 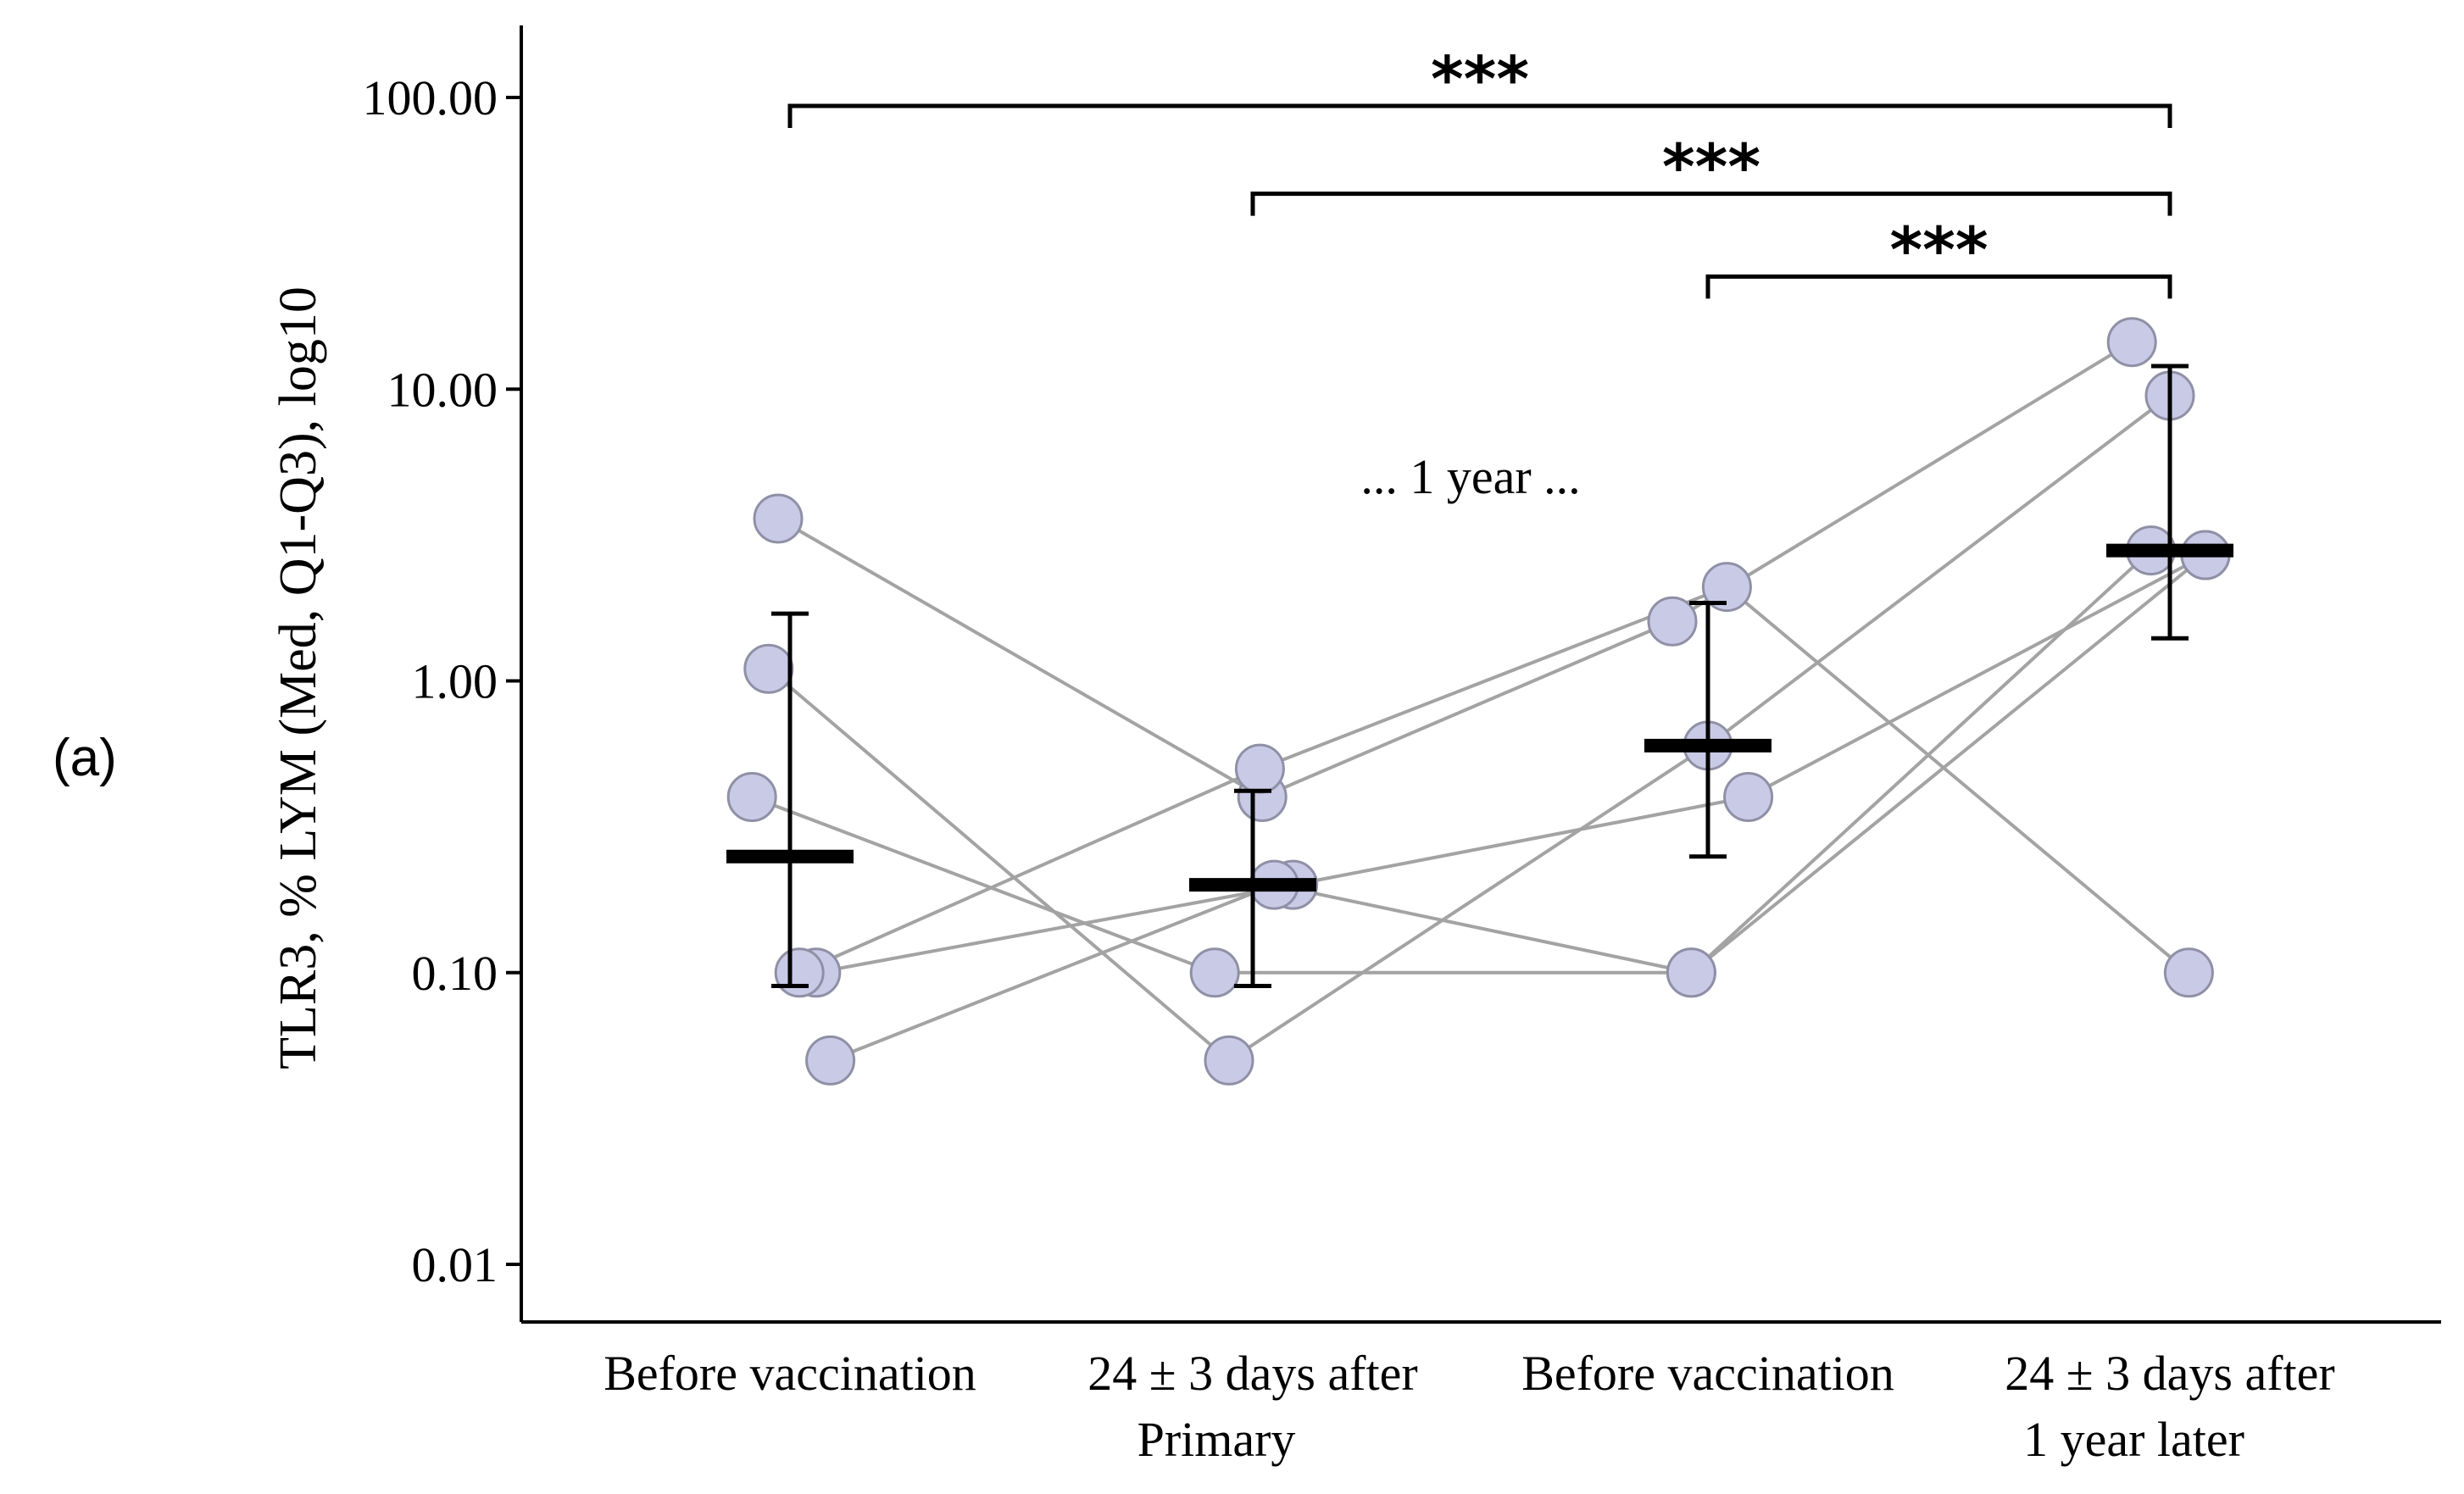 I want to click on x-group-label: 1 year later, so click(x=2134, y=1439).